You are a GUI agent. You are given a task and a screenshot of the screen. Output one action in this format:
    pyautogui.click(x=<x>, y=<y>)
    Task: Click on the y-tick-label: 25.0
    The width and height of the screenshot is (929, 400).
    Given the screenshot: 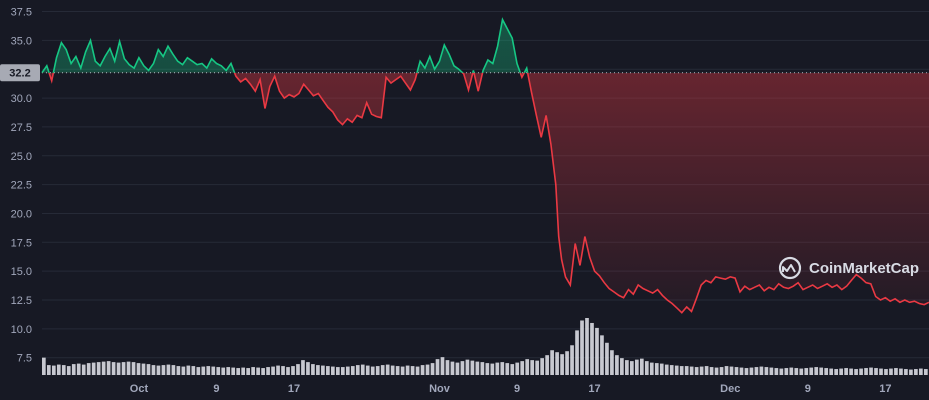 What is the action you would take?
    pyautogui.click(x=21, y=157)
    